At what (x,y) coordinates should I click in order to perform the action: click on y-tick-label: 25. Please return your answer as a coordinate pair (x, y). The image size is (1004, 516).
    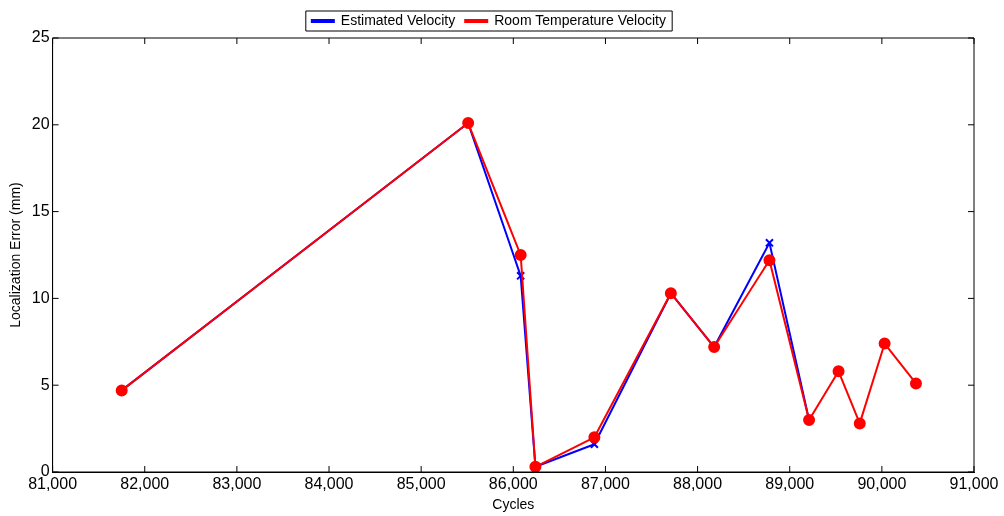
    Looking at the image, I should click on (40, 37).